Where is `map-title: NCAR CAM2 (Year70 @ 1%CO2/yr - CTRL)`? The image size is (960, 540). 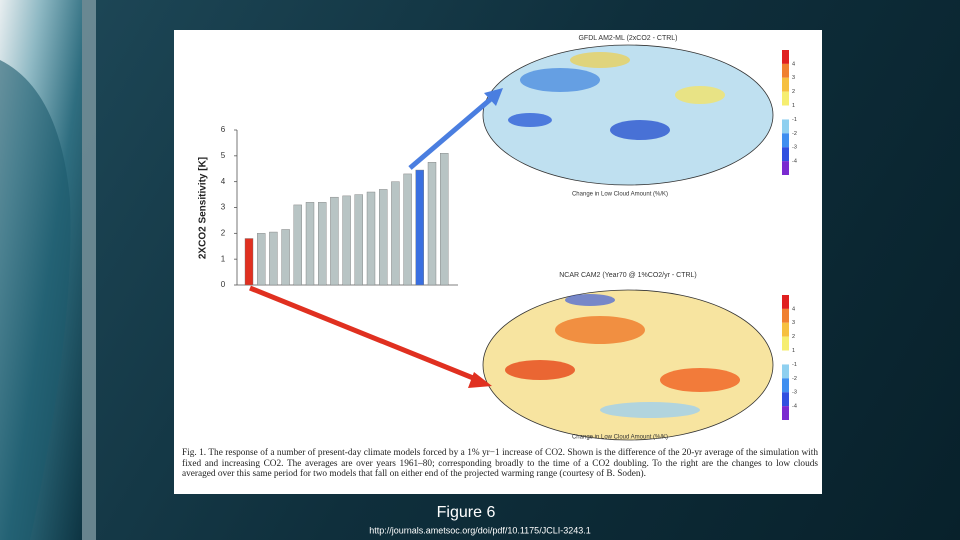 map-title: NCAR CAM2 (Year70 @ 1%CO2/yr - CTRL) is located at coordinates (628, 275).